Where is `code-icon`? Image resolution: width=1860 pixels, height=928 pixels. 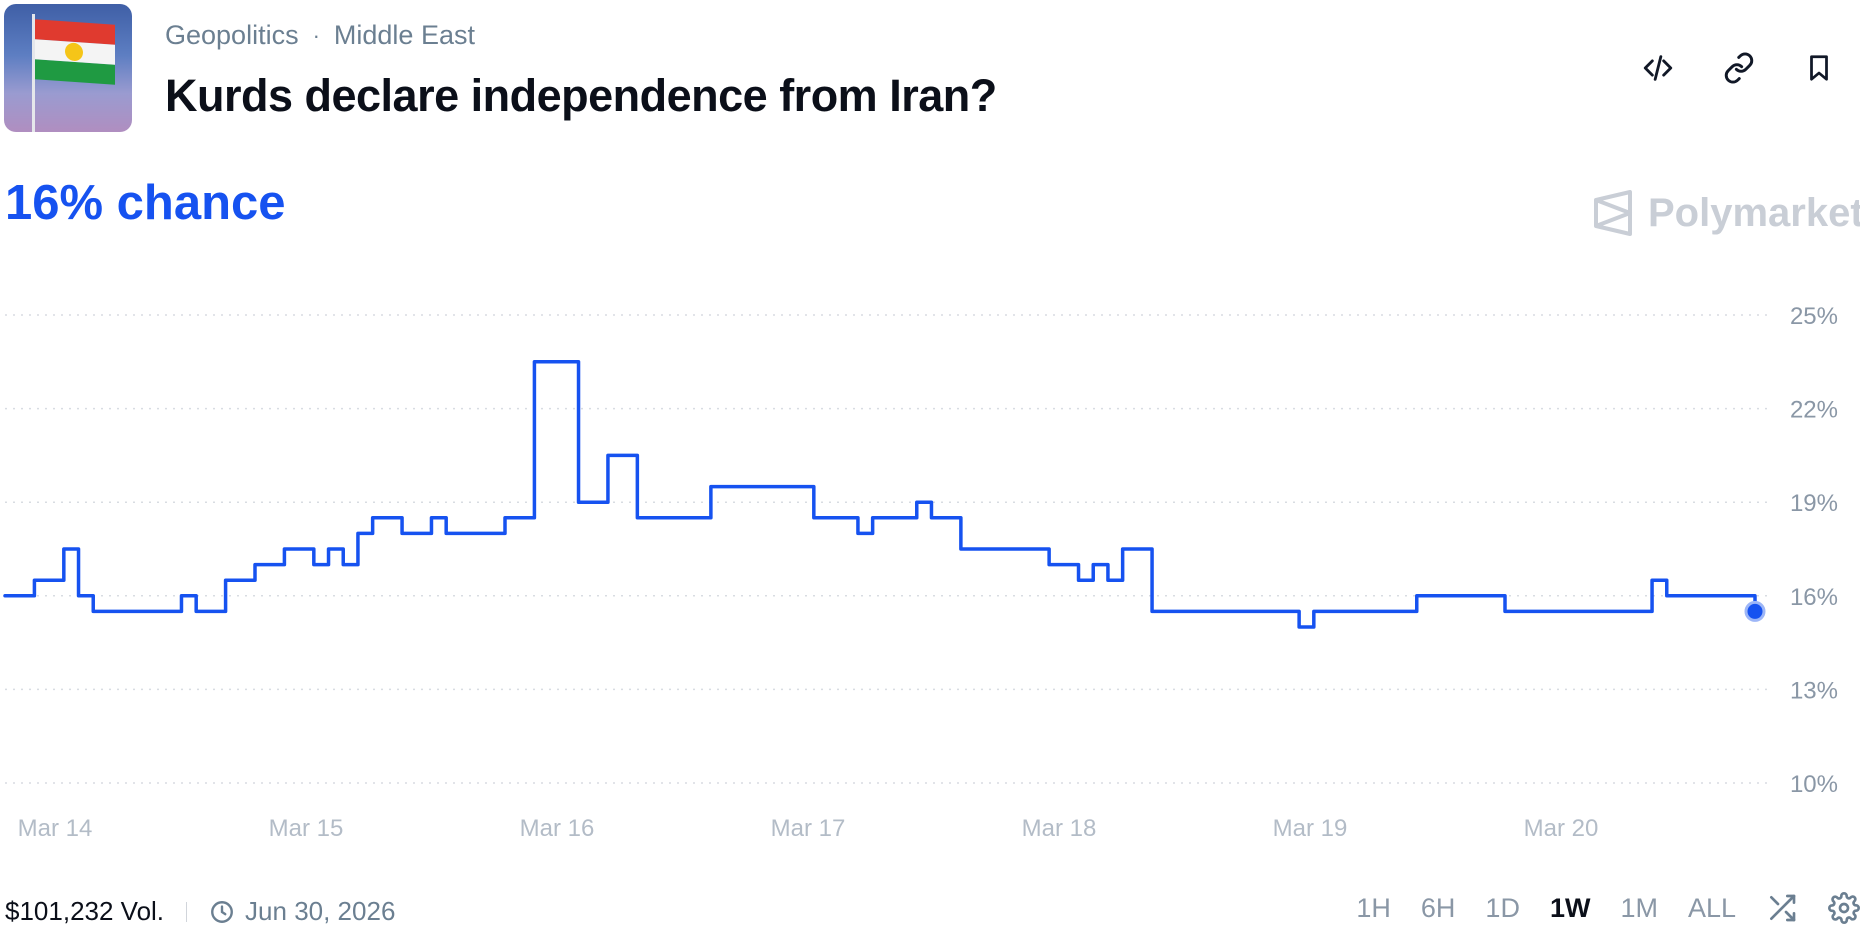
code-icon is located at coordinates (1658, 68).